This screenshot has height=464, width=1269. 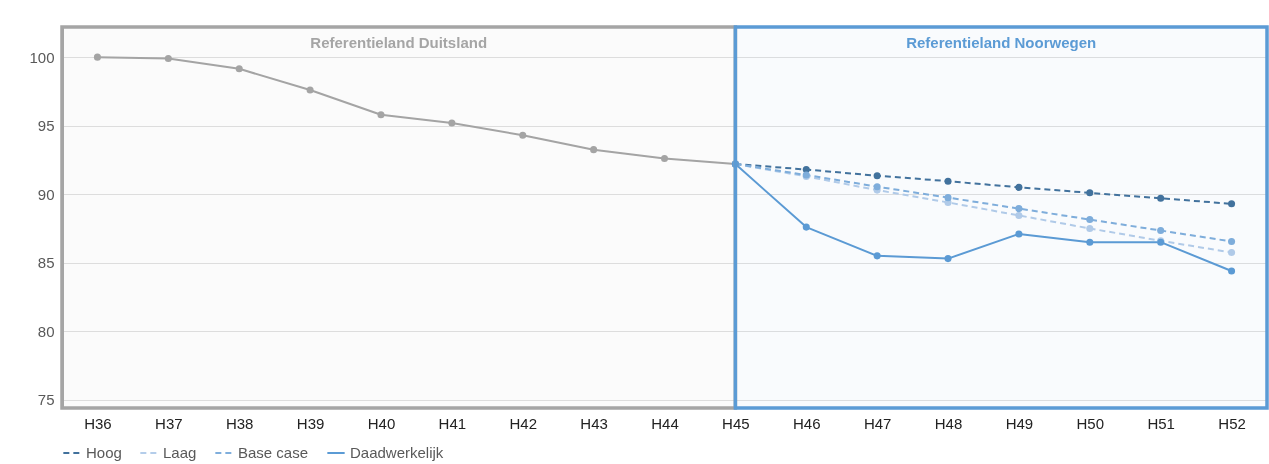 I want to click on y-tick-label: 85, so click(x=46, y=263).